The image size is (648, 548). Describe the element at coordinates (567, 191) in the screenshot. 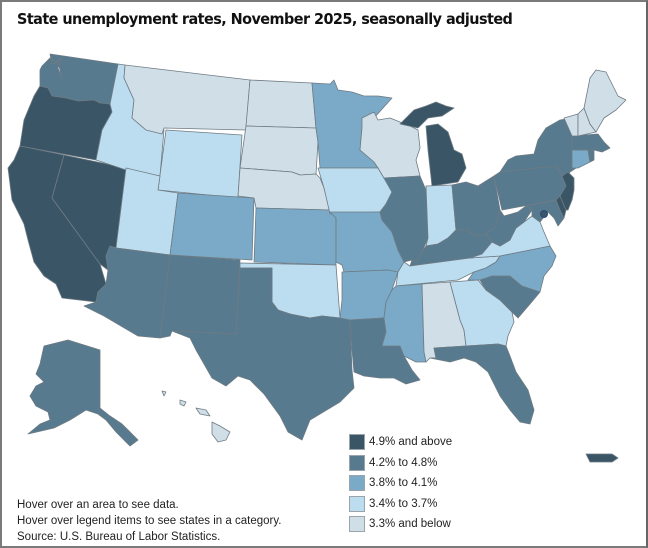

I see `state-NJ` at that location.